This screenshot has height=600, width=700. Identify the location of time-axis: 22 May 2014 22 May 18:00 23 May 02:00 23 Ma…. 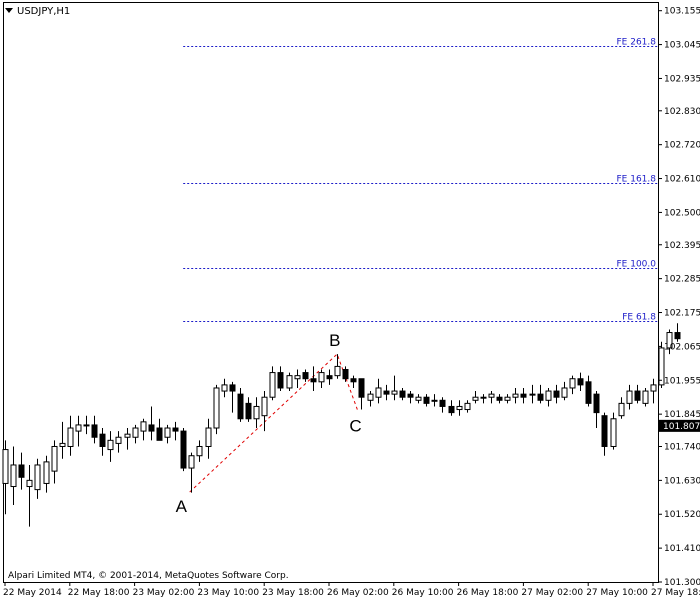
(351, 590).